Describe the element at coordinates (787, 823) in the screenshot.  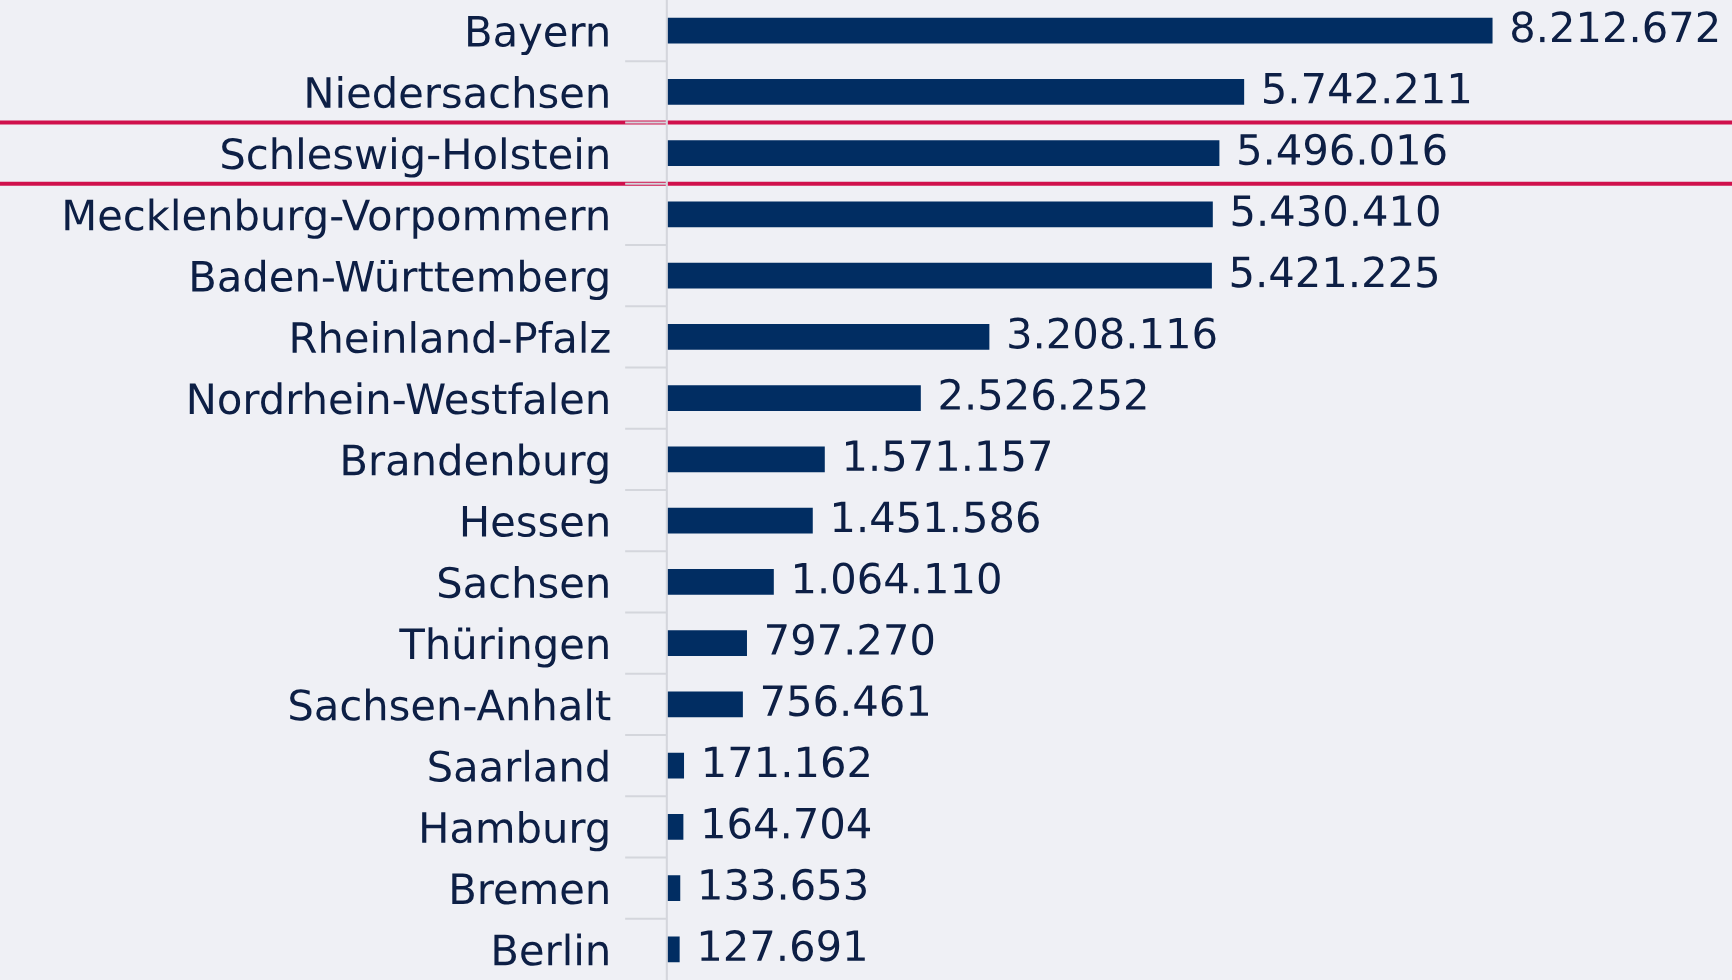
I see `data-label: 164.704` at that location.